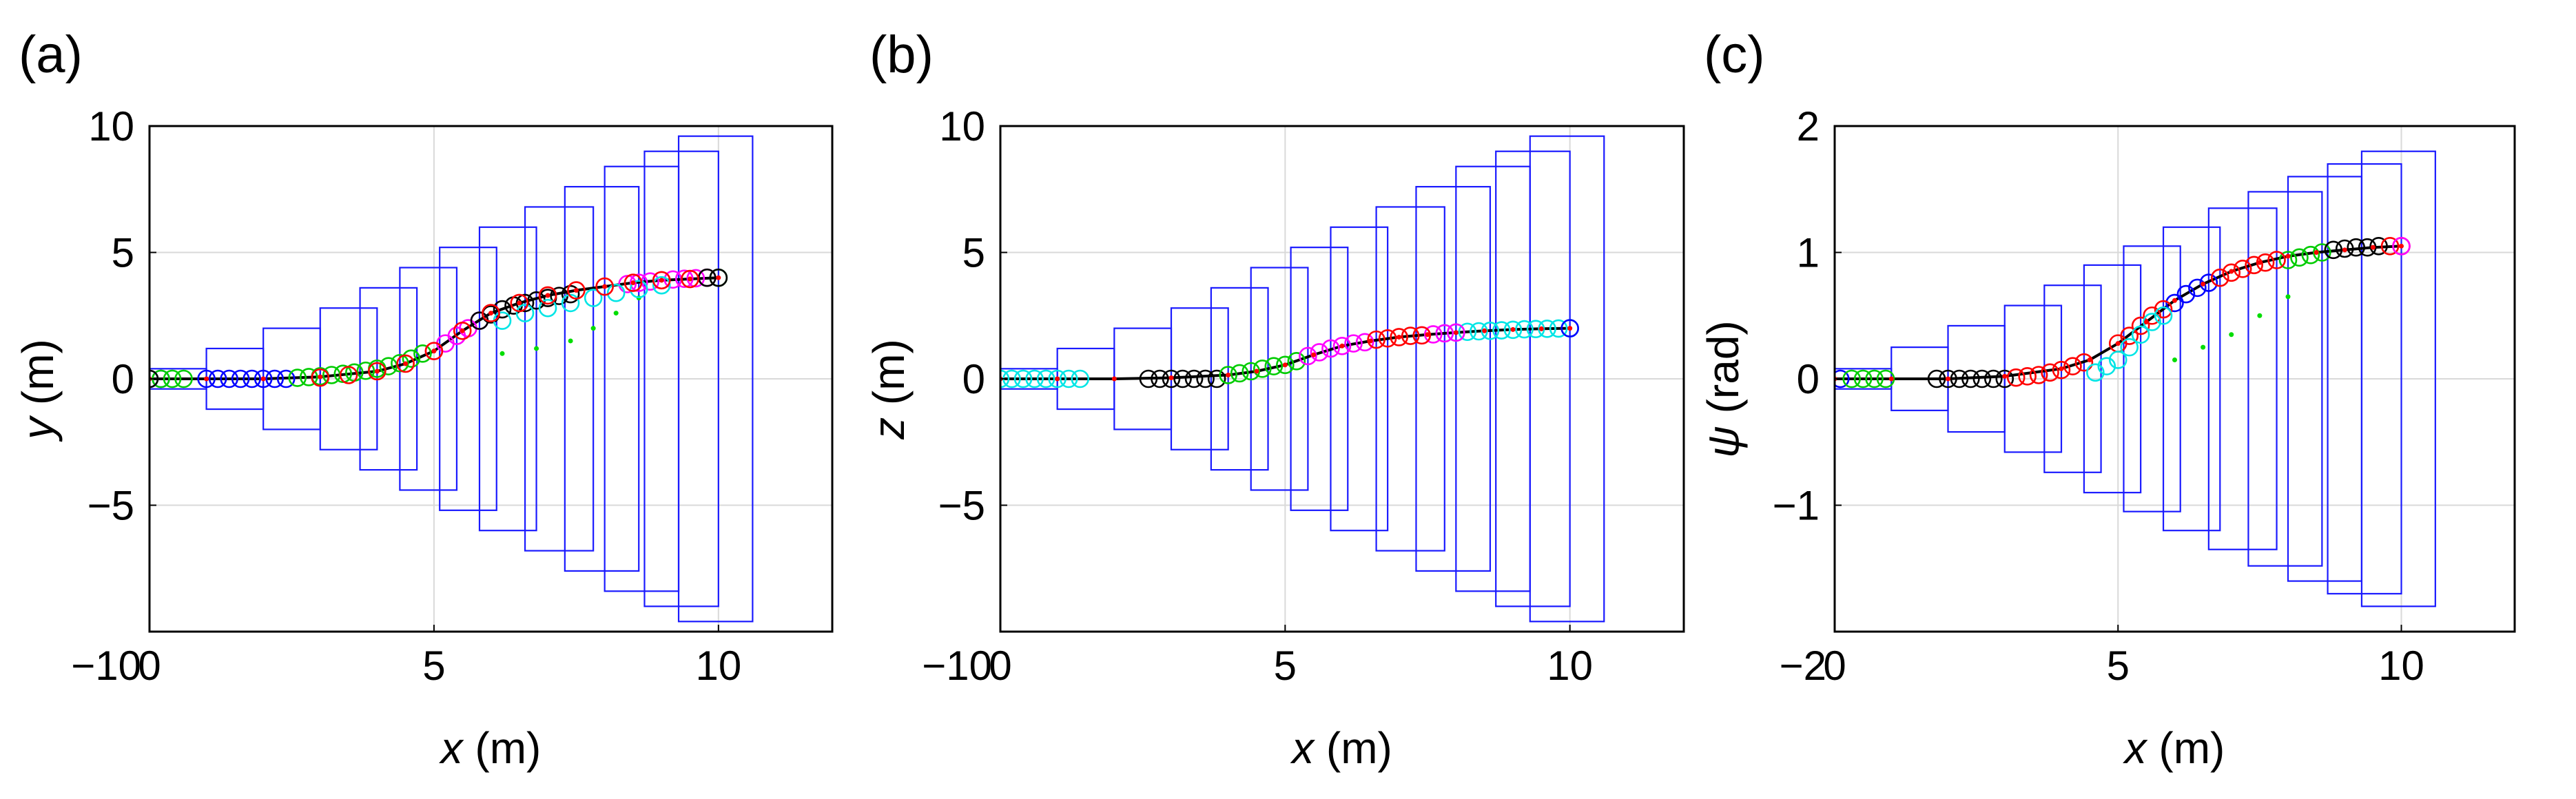  What do you see at coordinates (2135, 748) in the screenshot?
I see `x-axis-variable: x` at bounding box center [2135, 748].